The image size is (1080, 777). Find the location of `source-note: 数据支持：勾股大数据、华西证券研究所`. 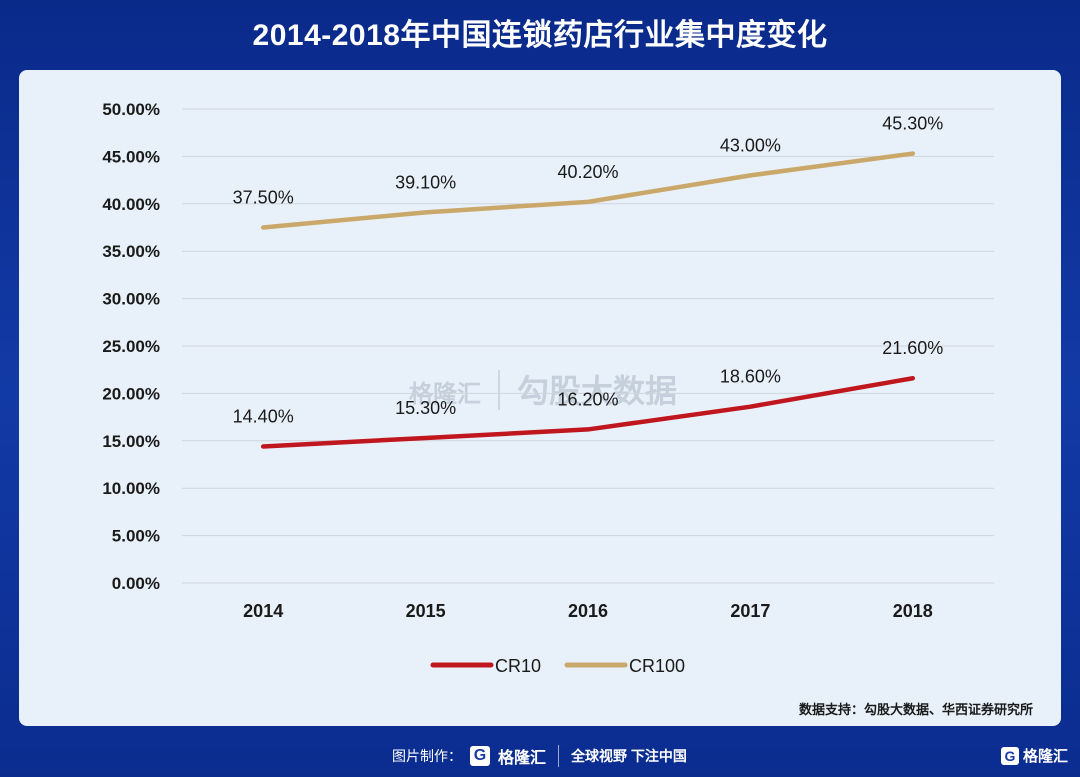

source-note: 数据支持：勾股大数据、华西证券研究所 is located at coordinates (915, 709).